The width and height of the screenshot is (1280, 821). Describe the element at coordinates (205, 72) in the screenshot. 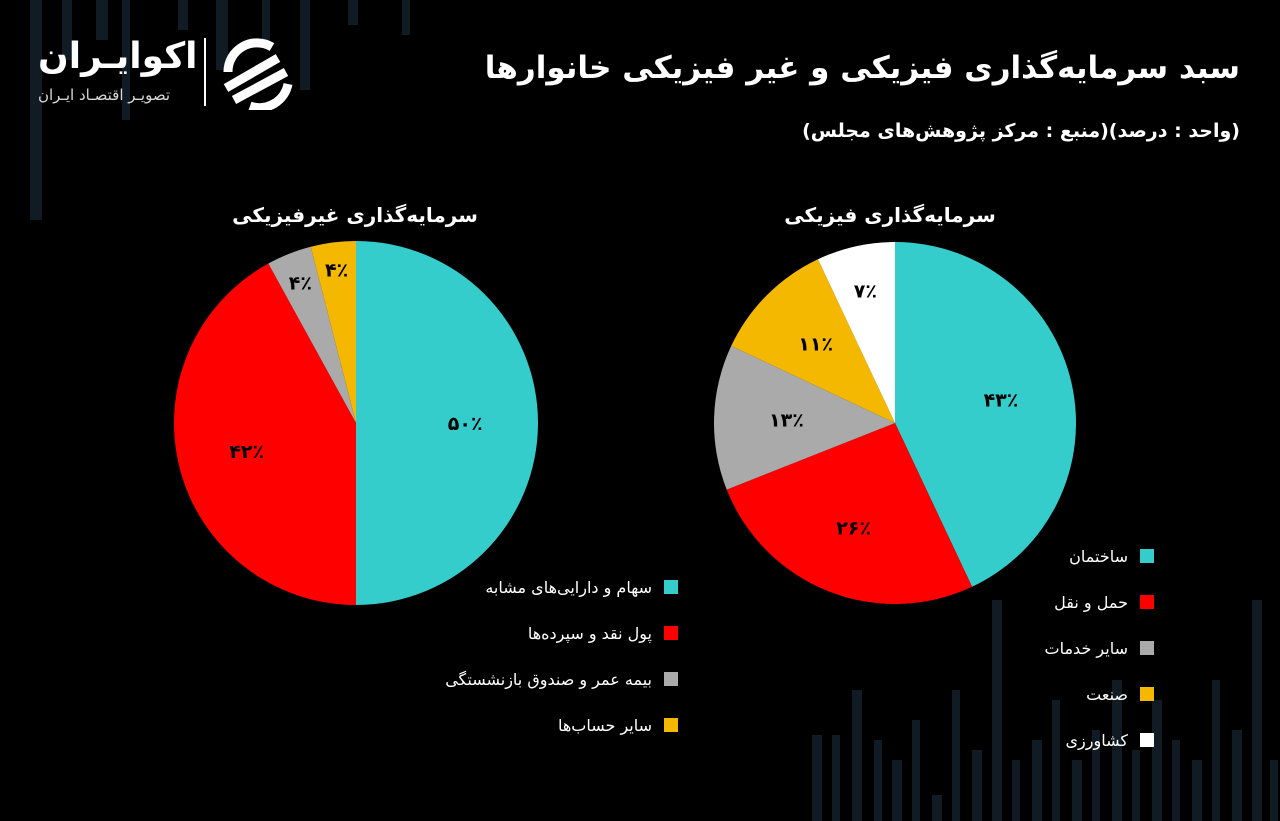

I see `logo-divider` at that location.